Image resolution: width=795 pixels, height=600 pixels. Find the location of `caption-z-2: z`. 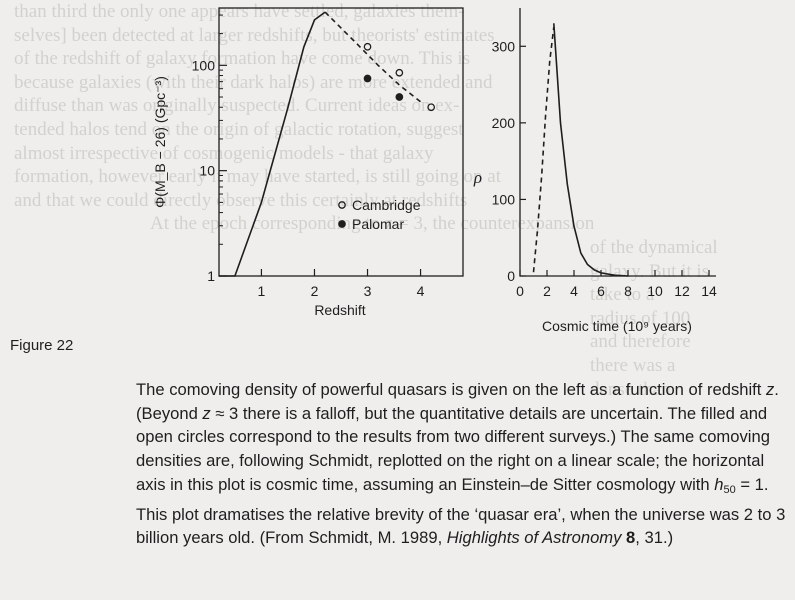

caption-z-2: z is located at coordinates (206, 413).